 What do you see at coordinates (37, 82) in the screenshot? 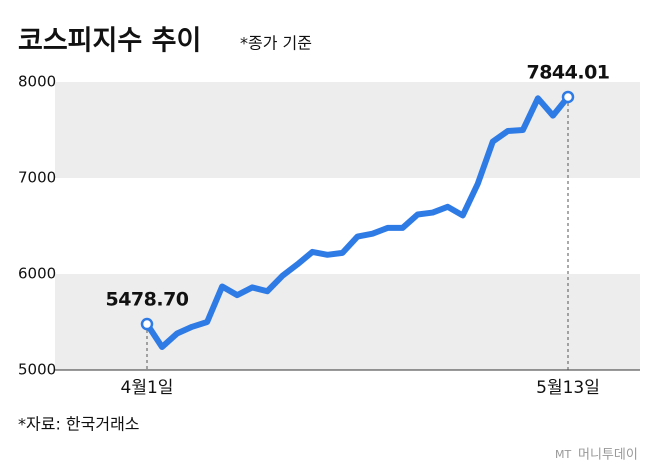
I see `y-tick-label: 8000` at bounding box center [37, 82].